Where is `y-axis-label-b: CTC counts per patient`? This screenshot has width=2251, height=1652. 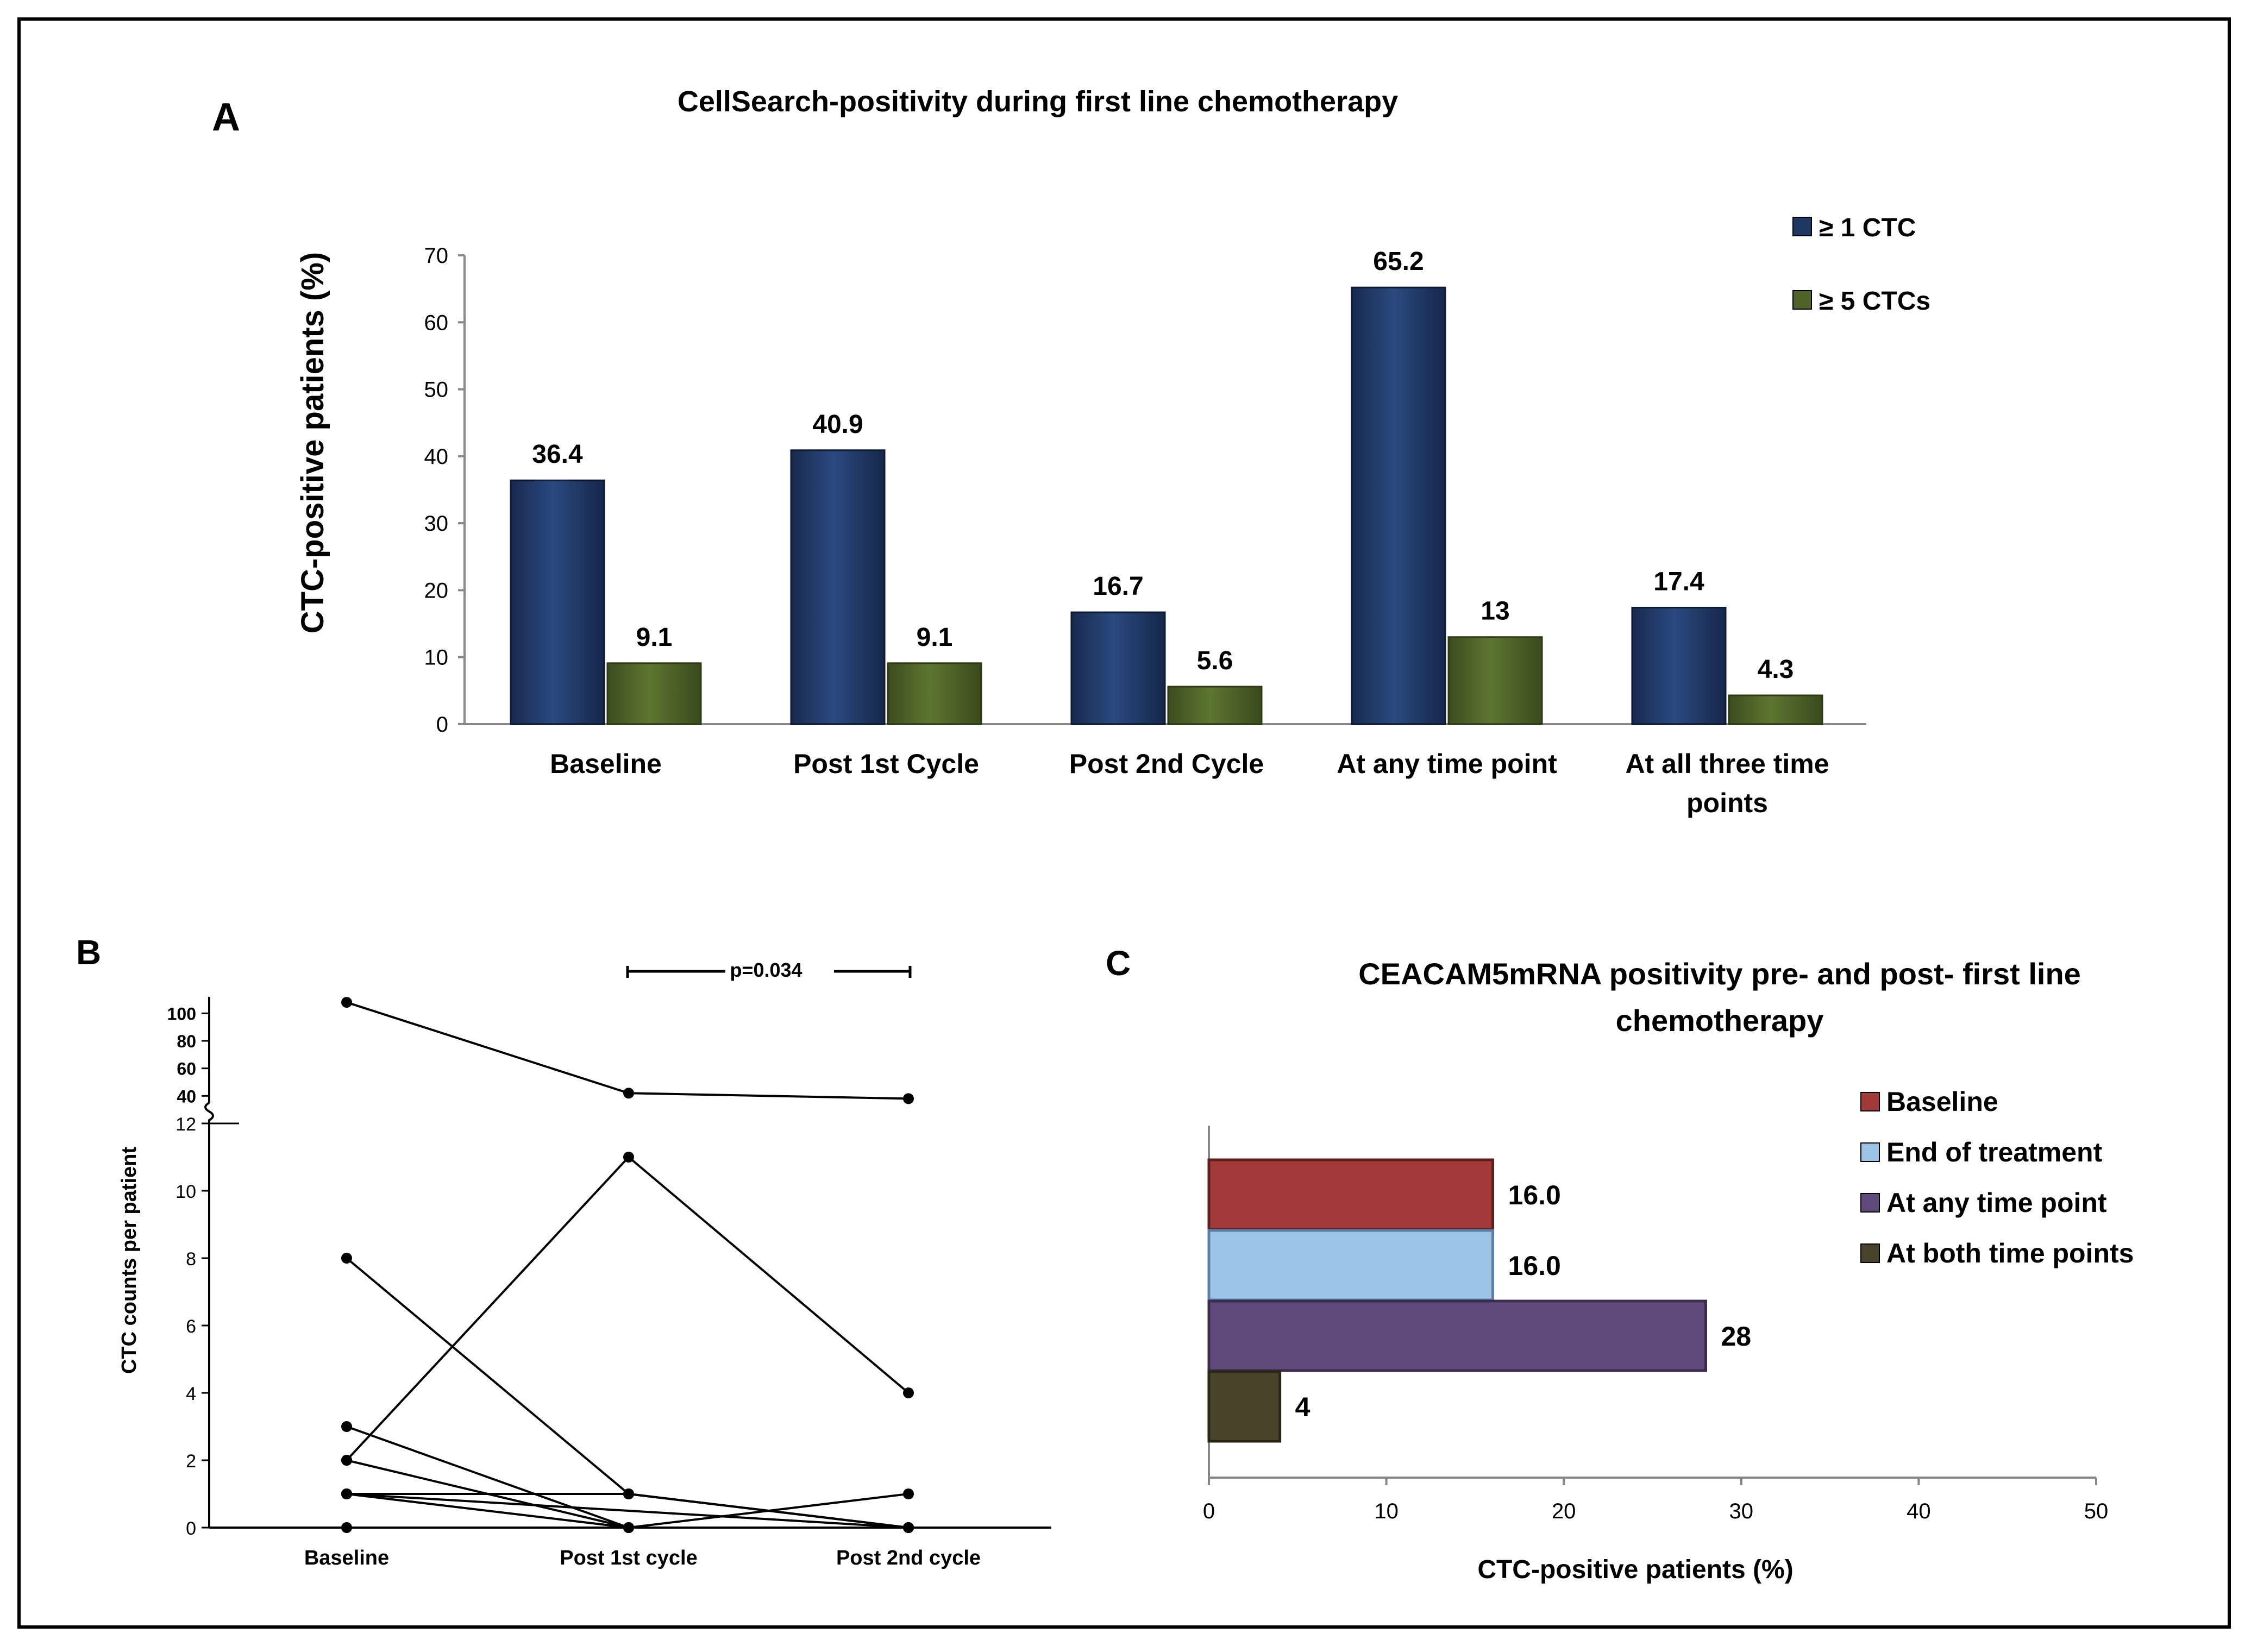 y-axis-label-b: CTC counts per patient is located at coordinates (129, 1260).